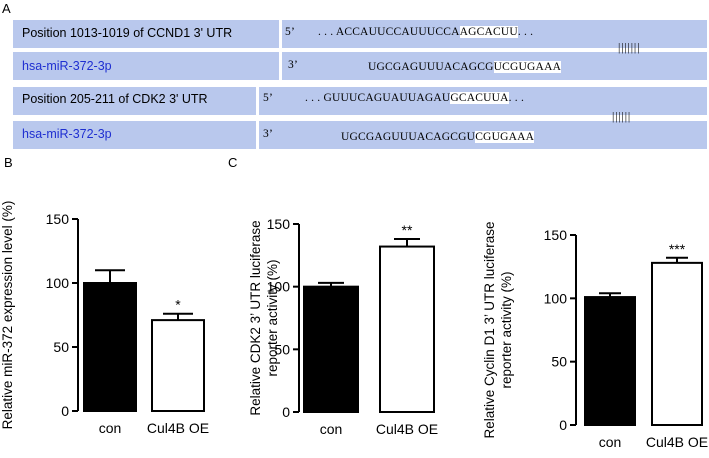 This screenshot has width=709, height=458. I want to click on three-prime-cdk2: 3’, so click(268, 134).